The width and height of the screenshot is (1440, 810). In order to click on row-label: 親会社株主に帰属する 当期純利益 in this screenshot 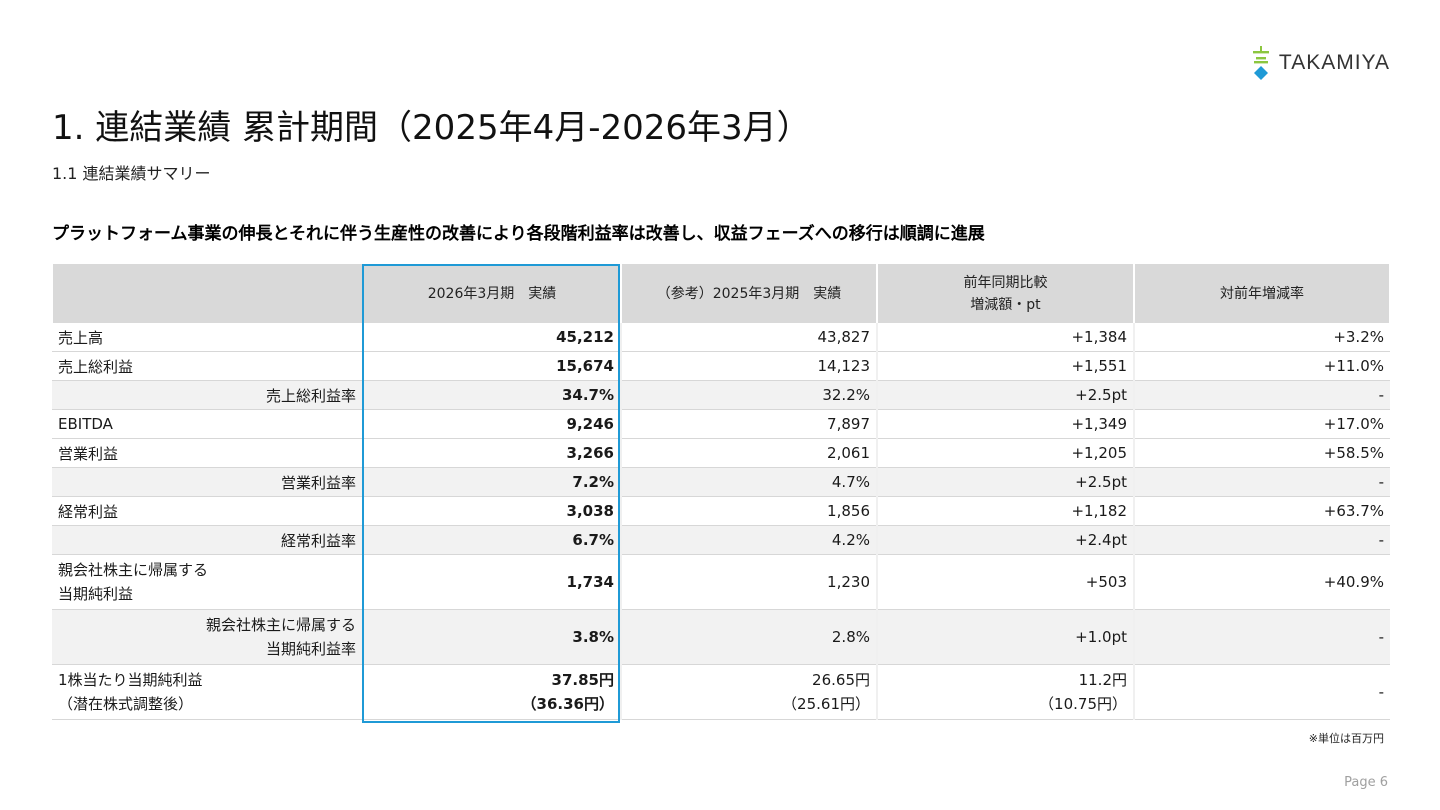, I will do `click(207, 582)`.